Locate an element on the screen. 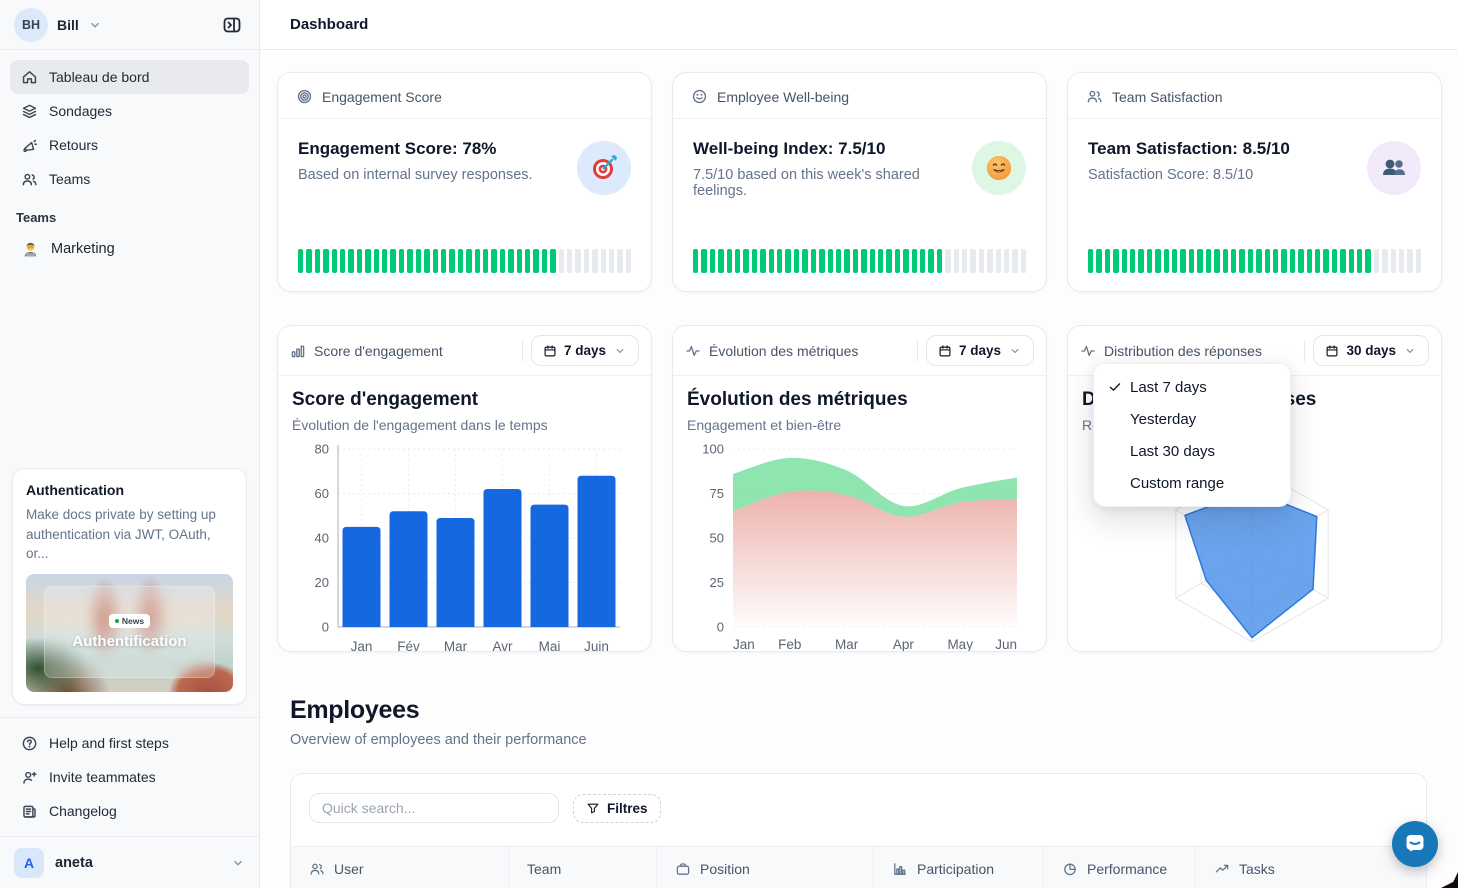  promo-image: News Authentification is located at coordinates (129, 633).